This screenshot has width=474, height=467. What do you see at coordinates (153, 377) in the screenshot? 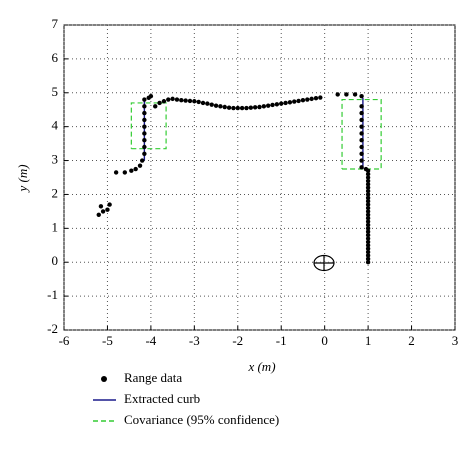
I see `legend-label: Range data` at bounding box center [153, 377].